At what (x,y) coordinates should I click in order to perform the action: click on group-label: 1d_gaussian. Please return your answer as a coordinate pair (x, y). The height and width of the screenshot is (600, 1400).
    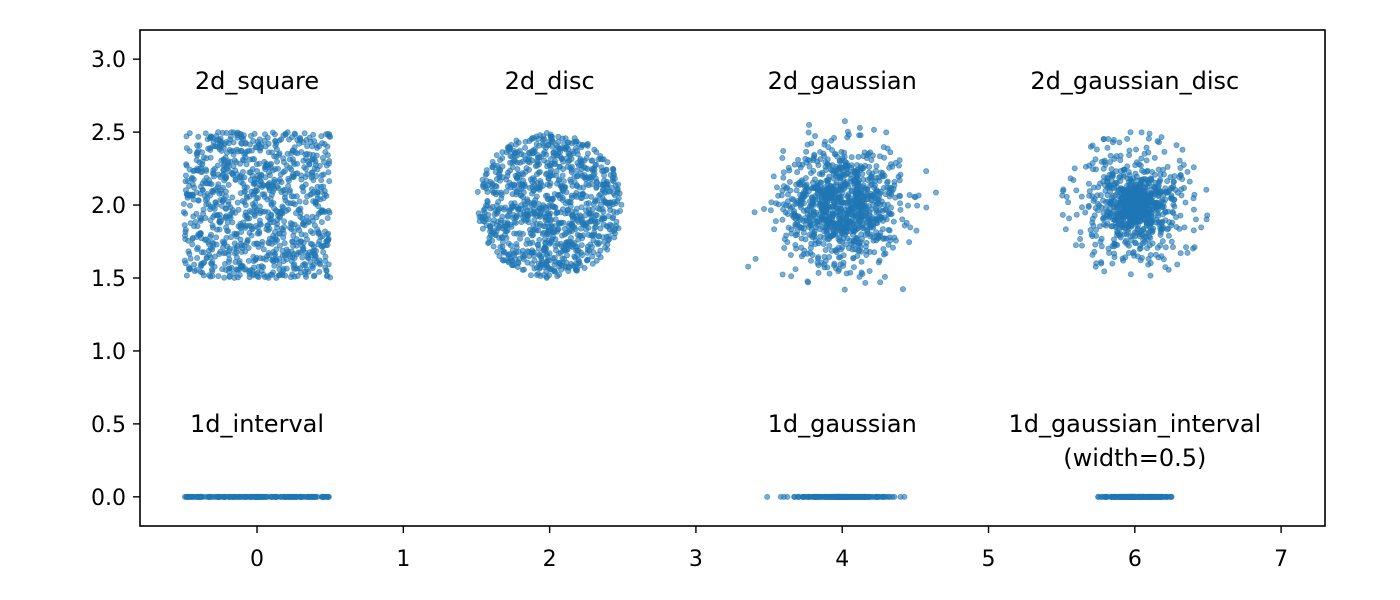
    Looking at the image, I should click on (842, 424).